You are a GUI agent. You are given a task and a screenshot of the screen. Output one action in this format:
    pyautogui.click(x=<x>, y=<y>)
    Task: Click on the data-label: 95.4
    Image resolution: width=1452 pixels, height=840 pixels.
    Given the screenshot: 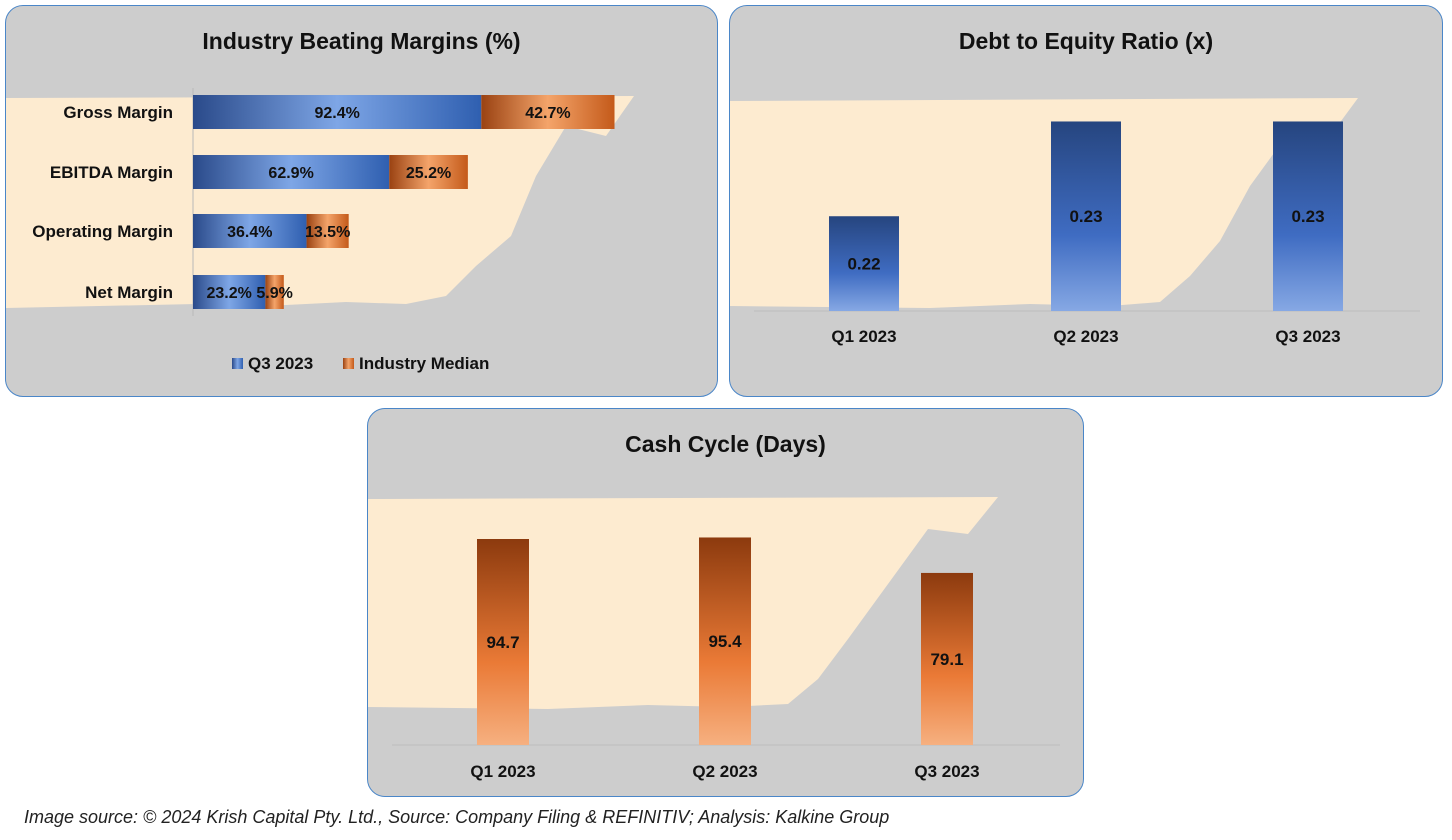 What is the action you would take?
    pyautogui.click(x=725, y=641)
    